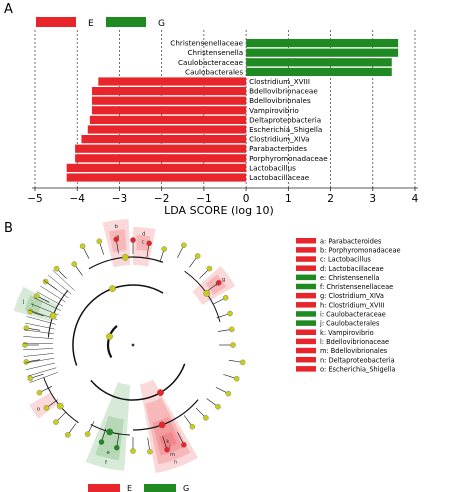 This screenshot has width=474, height=492. What do you see at coordinates (206, 43) in the screenshot?
I see `bar-label: Christensenellaceae` at bounding box center [206, 43].